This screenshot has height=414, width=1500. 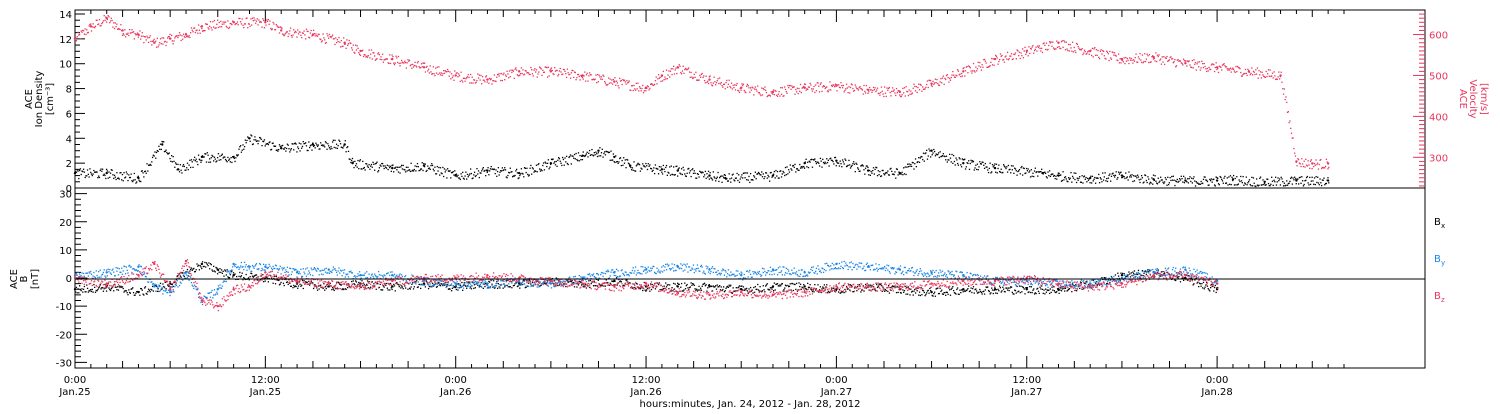 What do you see at coordinates (1438, 117) in the screenshot?
I see `top-right-tick-label: 400` at bounding box center [1438, 117].